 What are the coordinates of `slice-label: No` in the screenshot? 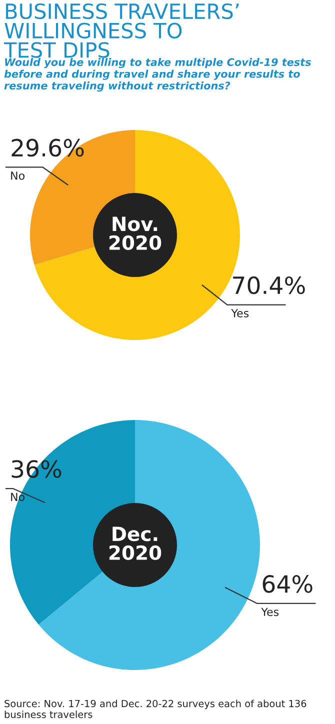 It's located at (18, 176).